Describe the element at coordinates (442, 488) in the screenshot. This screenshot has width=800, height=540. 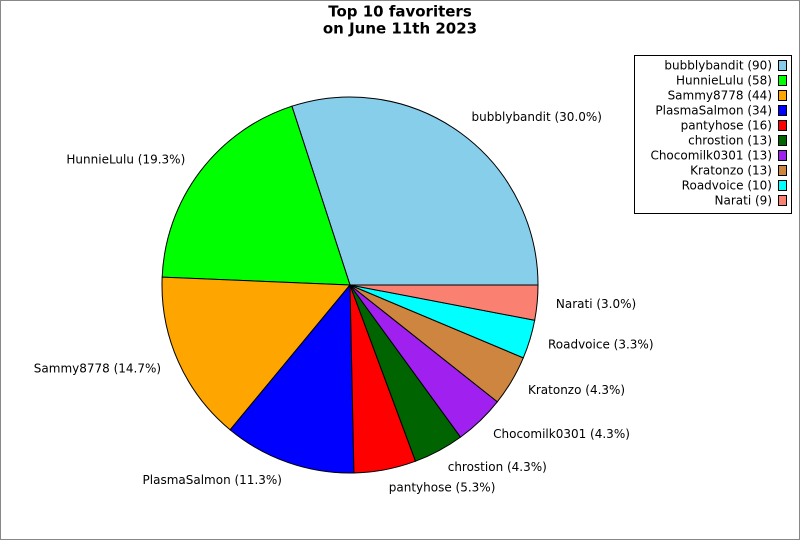
I see `slice-label: pantyhose (5.3%)` at that location.